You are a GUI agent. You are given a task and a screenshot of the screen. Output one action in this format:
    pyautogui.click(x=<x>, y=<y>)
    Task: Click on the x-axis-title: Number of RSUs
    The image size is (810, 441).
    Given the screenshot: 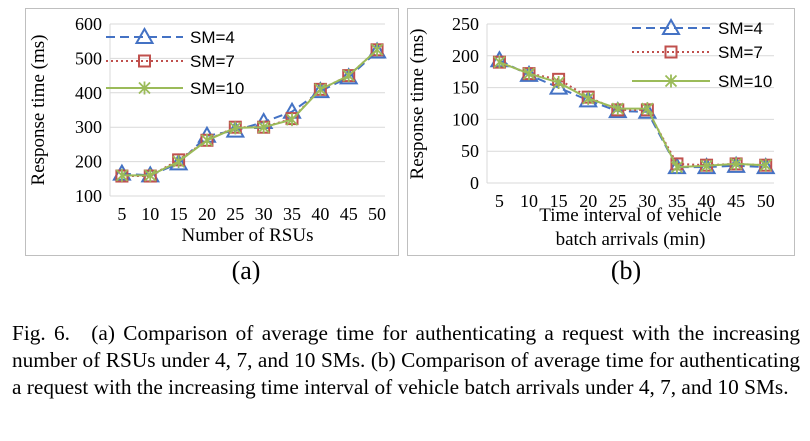 What is the action you would take?
    pyautogui.click(x=248, y=235)
    